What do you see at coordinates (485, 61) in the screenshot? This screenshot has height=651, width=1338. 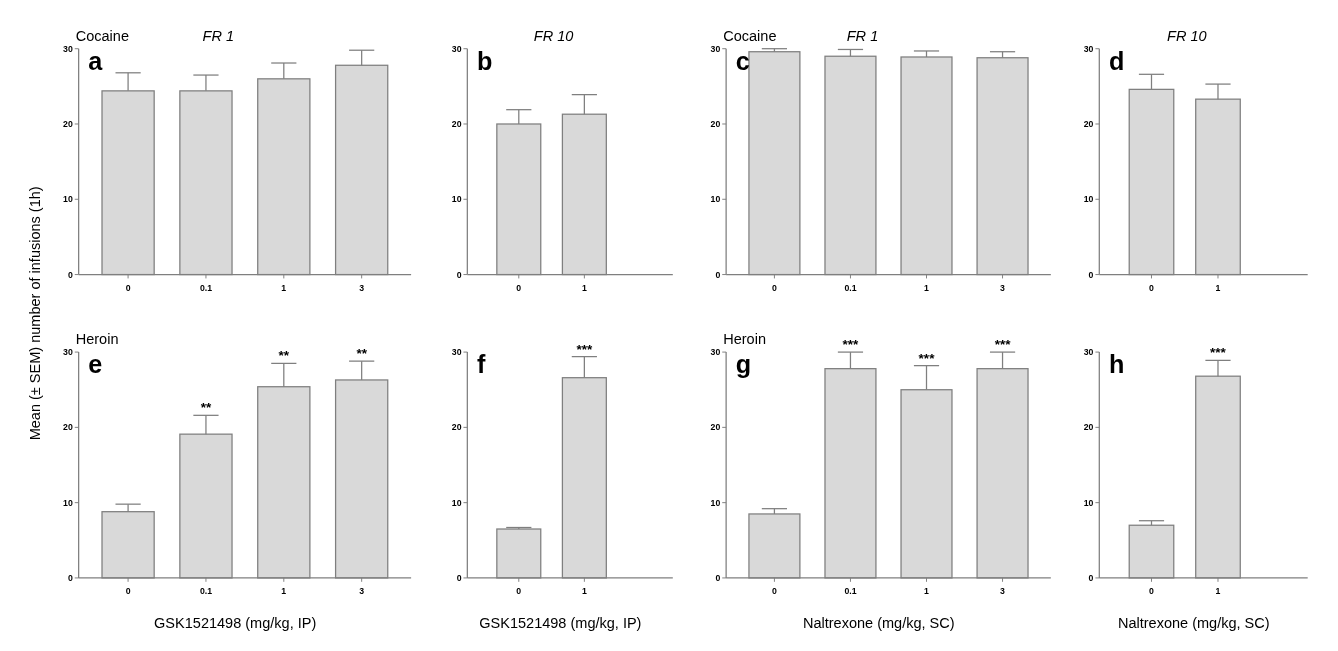 I see `annotation: b` at bounding box center [485, 61].